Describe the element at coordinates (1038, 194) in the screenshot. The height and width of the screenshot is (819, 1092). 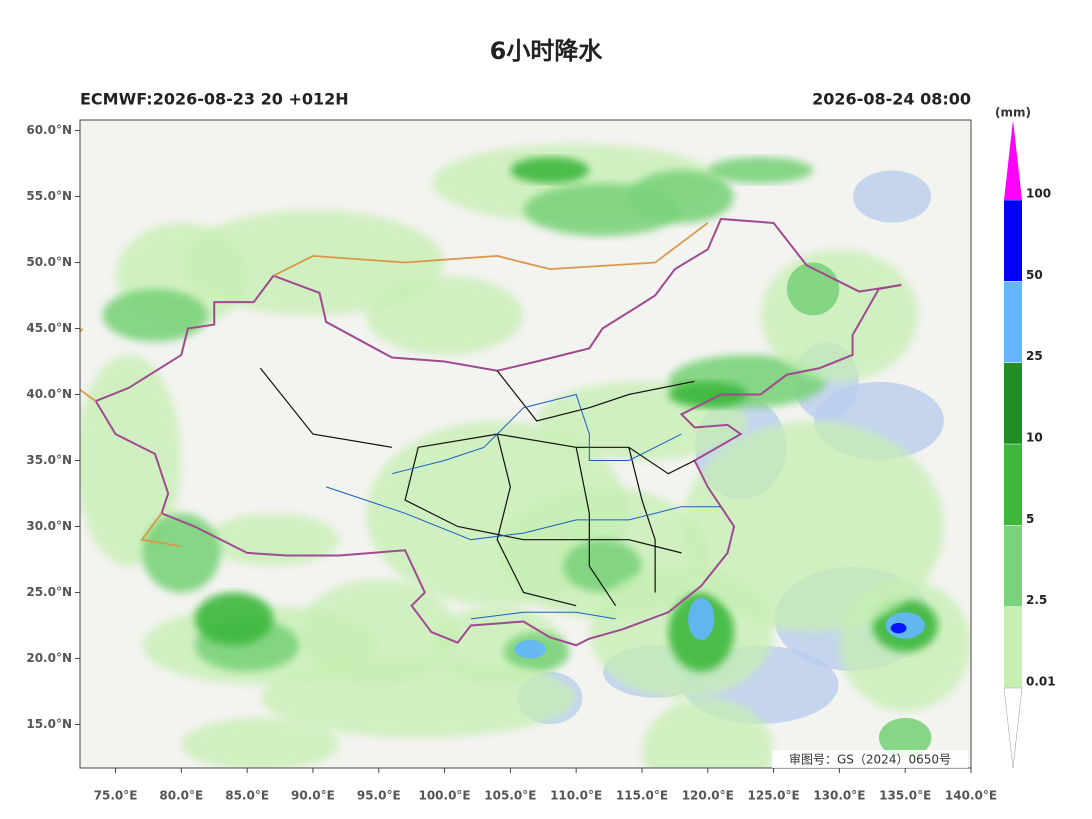
I see `colorbar-label: 100` at that location.